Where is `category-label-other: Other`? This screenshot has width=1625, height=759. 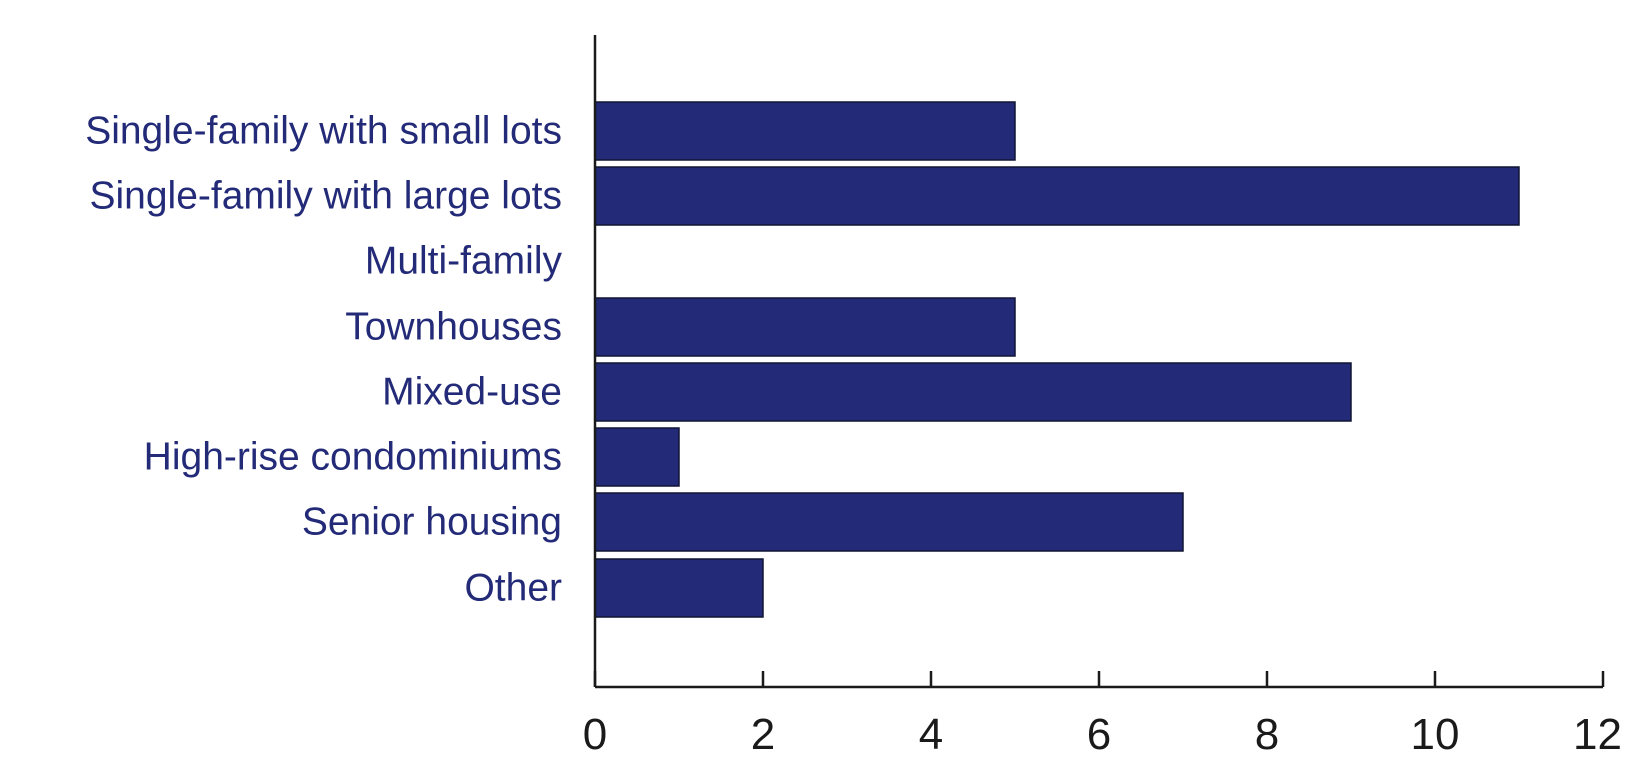
category-label-other: Other is located at coordinates (513, 588).